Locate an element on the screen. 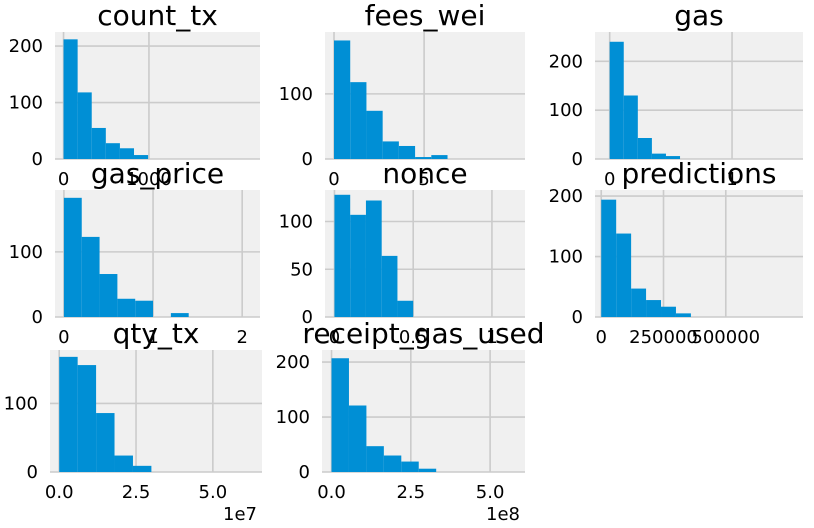 Image resolution: width=814 pixels, height=528 pixels. subplot-count-tx: 0 100 200 0 1000 count_tx is located at coordinates (134, 95).